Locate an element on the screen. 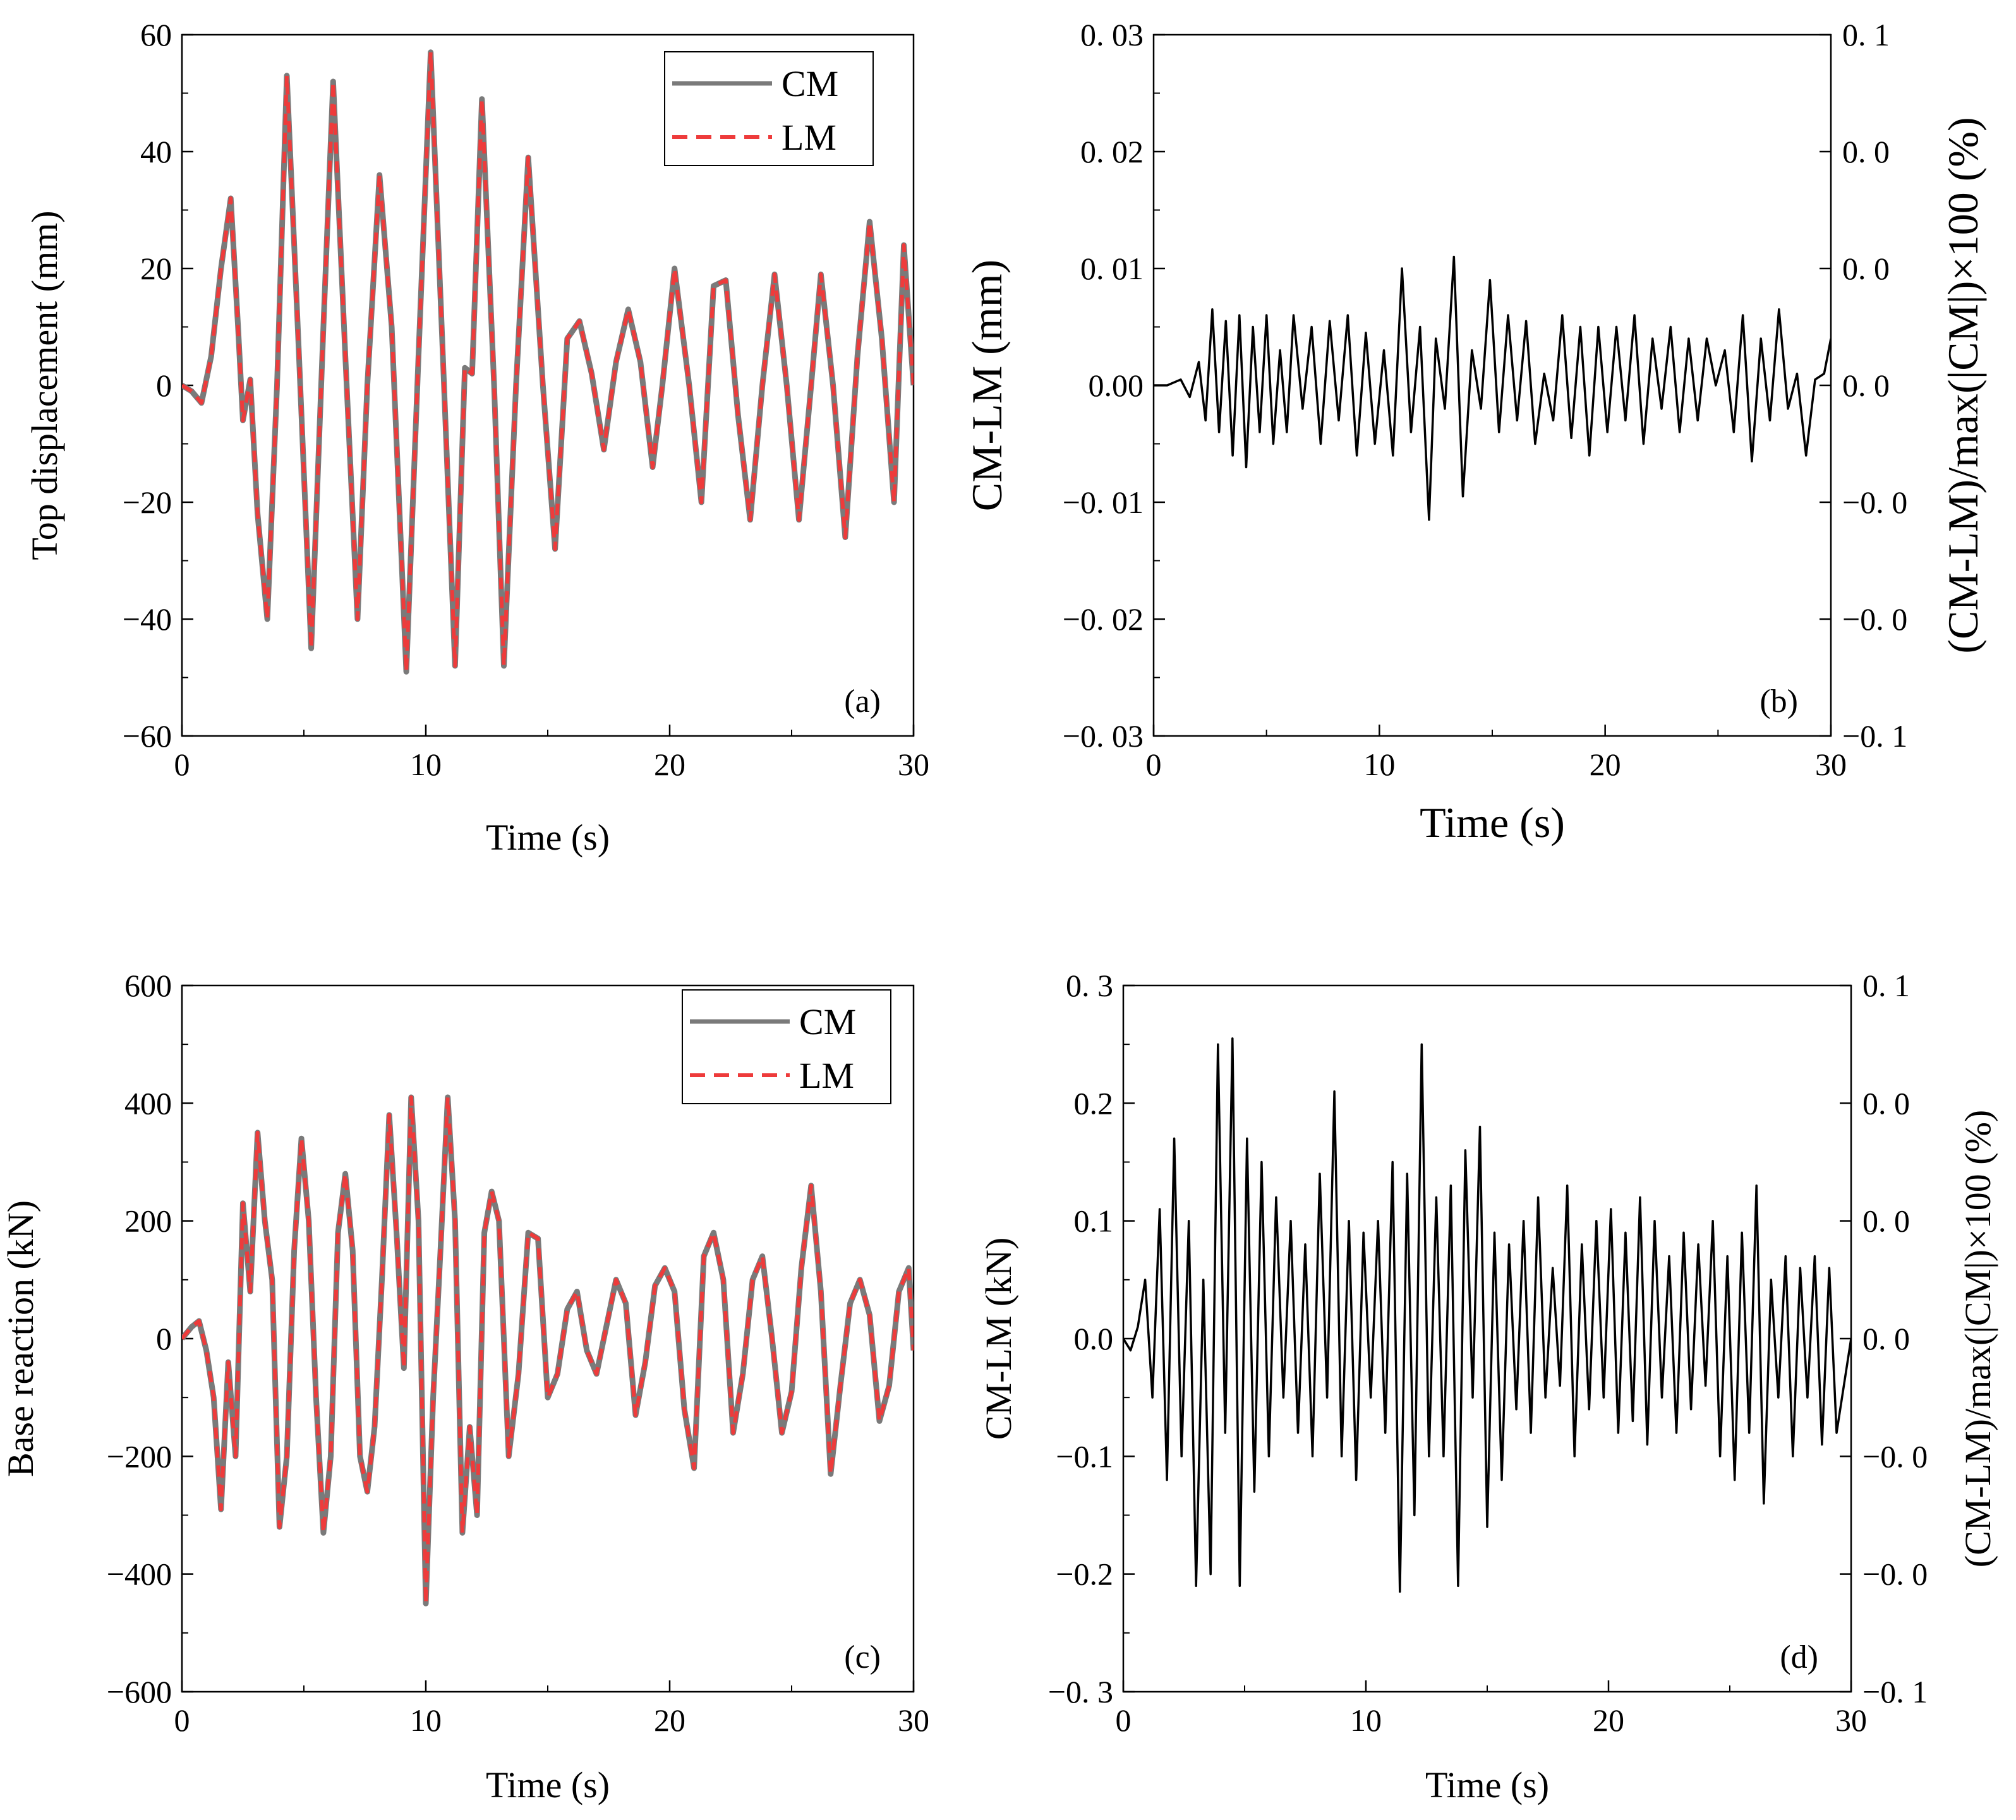 Image resolution: width=2016 pixels, height=1820 pixels. y-tick-label: 0. 02 is located at coordinates (1112, 151).